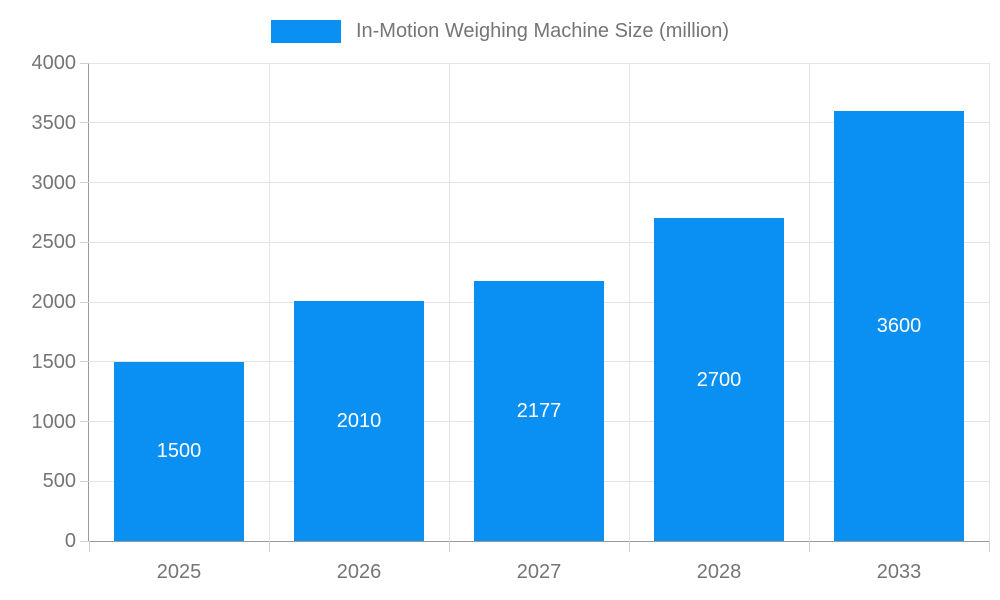 The height and width of the screenshot is (600, 1000). I want to click on bar: 2177, so click(539, 410).